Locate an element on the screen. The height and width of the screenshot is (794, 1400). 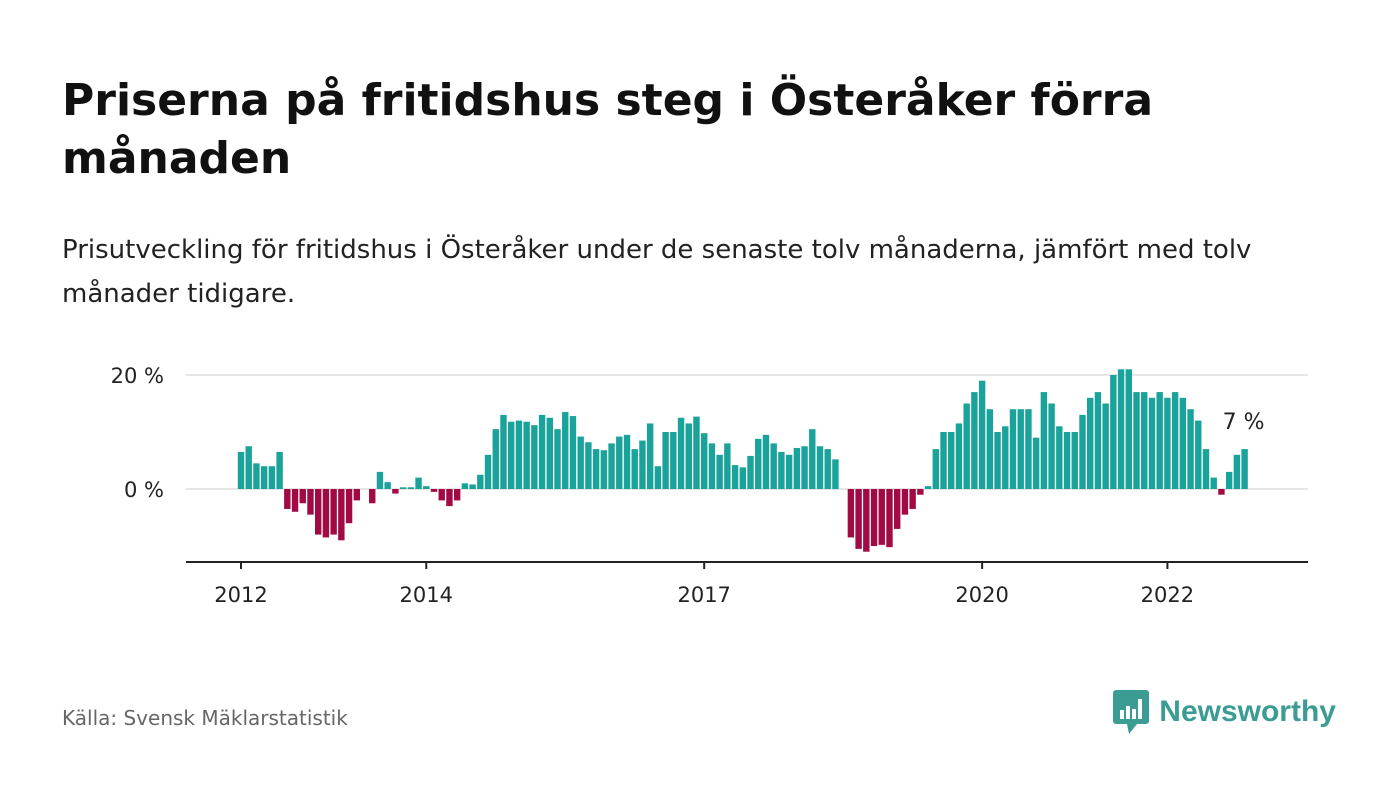
brand-logo: Newsworthy is located at coordinates (1224, 712).